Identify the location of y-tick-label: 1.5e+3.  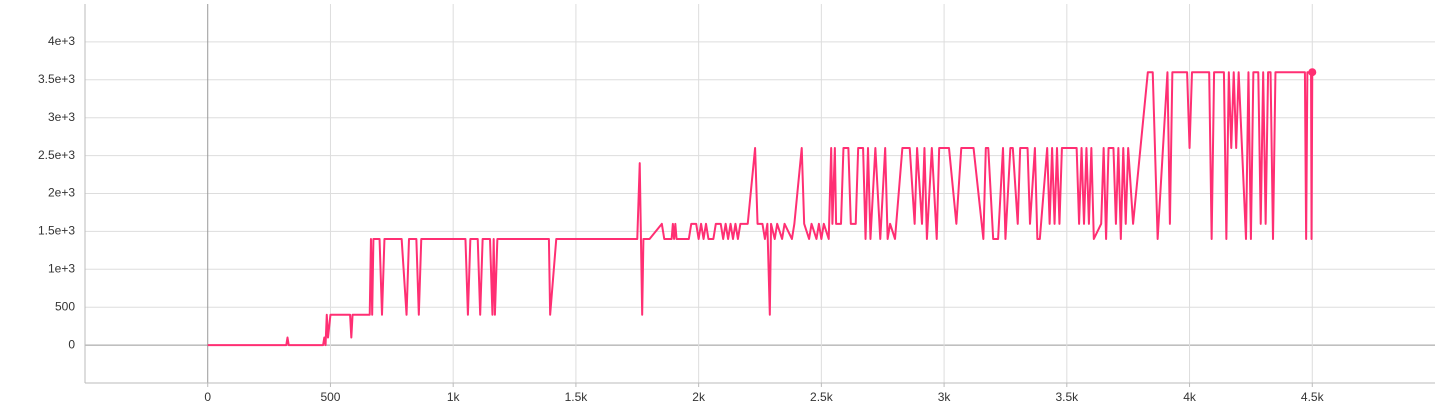
(56, 231).